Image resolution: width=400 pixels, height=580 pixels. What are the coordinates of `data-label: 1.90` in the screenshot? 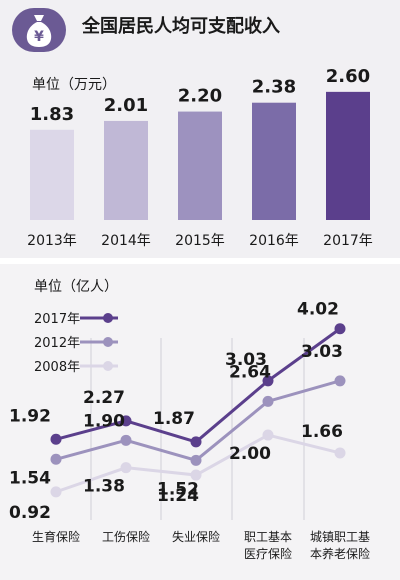 It's located at (104, 421).